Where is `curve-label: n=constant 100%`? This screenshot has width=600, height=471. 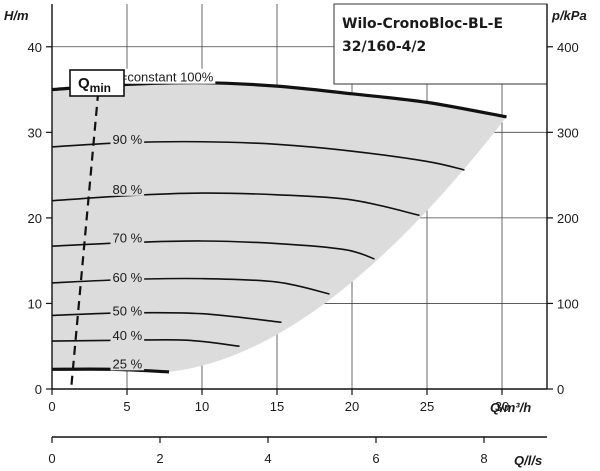 curve-label: n=constant 100% is located at coordinates (163, 77).